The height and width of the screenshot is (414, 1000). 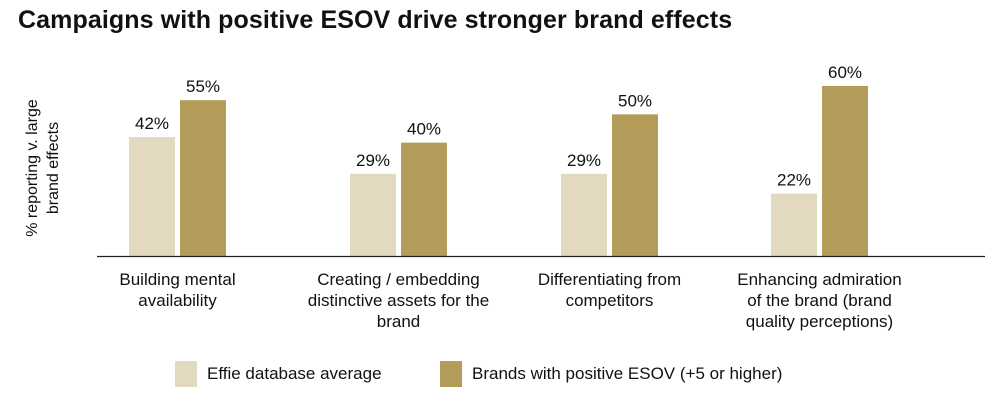 What do you see at coordinates (177, 279) in the screenshot?
I see `category-label-line: Building mental` at bounding box center [177, 279].